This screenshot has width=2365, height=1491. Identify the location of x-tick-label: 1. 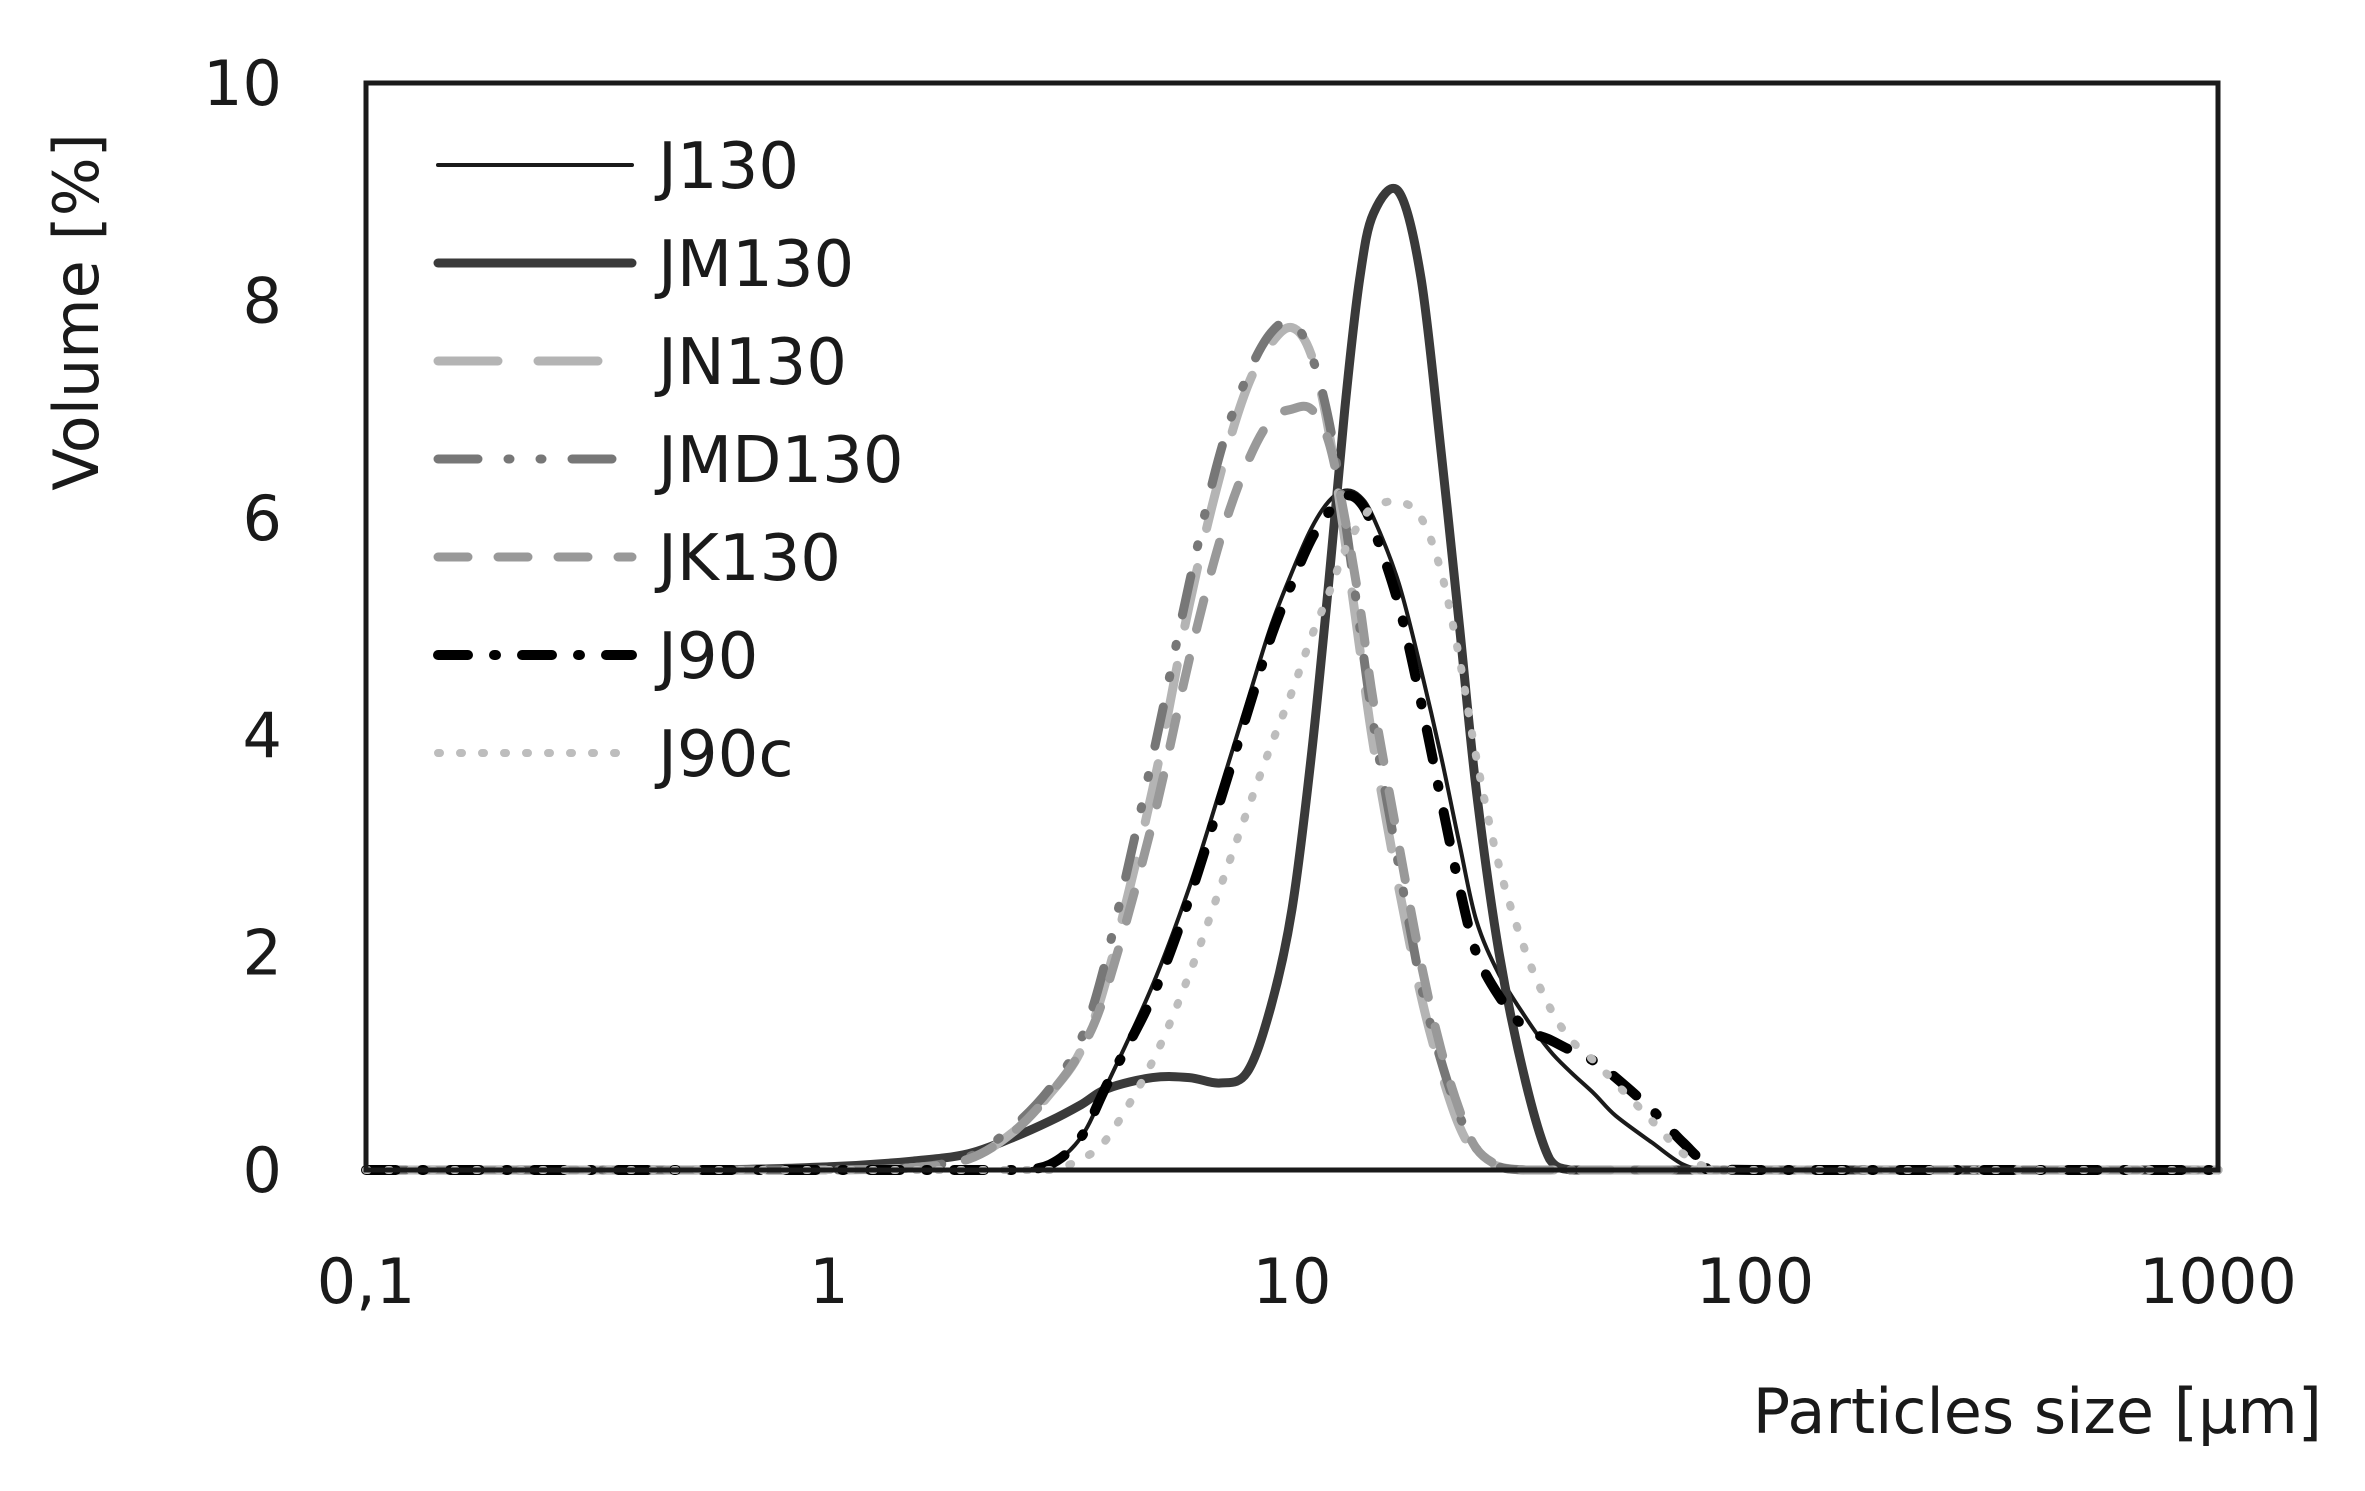
(828, 1281).